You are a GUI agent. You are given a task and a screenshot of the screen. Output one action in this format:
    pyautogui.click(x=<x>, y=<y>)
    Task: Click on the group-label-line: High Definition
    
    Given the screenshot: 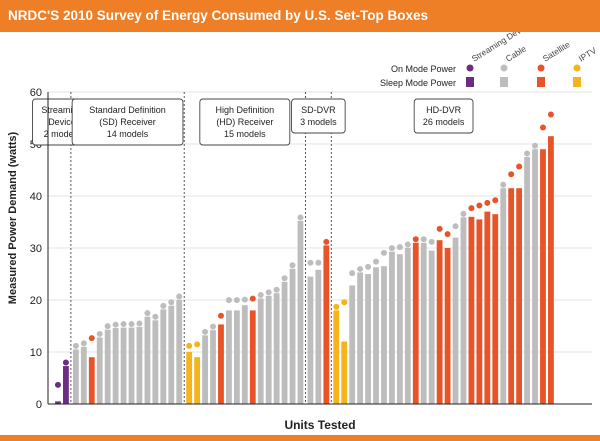 What is the action you would take?
    pyautogui.click(x=245, y=110)
    